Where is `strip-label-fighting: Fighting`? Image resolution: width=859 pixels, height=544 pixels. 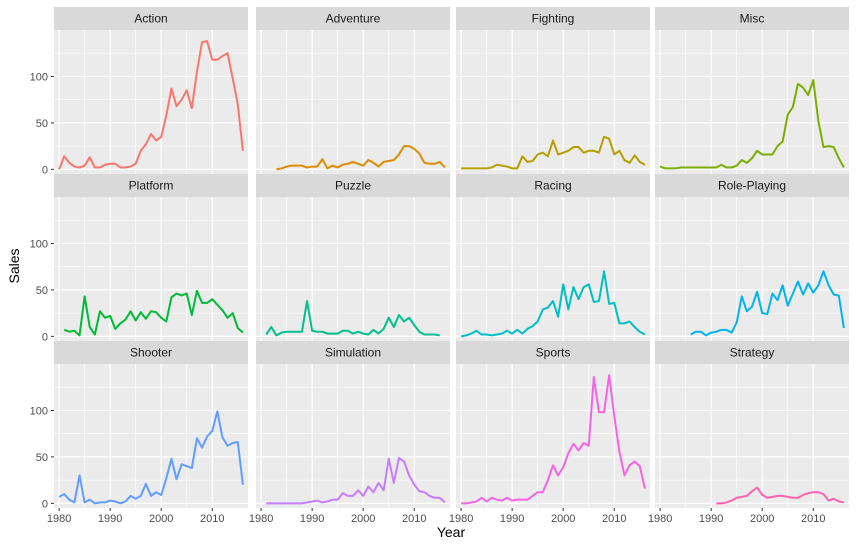 strip-label-fighting: Fighting is located at coordinates (553, 19).